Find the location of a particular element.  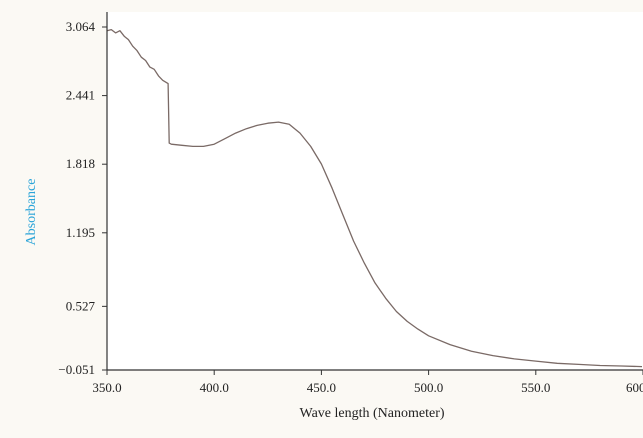

y-tick-label: 1.195 is located at coordinates (80, 232).